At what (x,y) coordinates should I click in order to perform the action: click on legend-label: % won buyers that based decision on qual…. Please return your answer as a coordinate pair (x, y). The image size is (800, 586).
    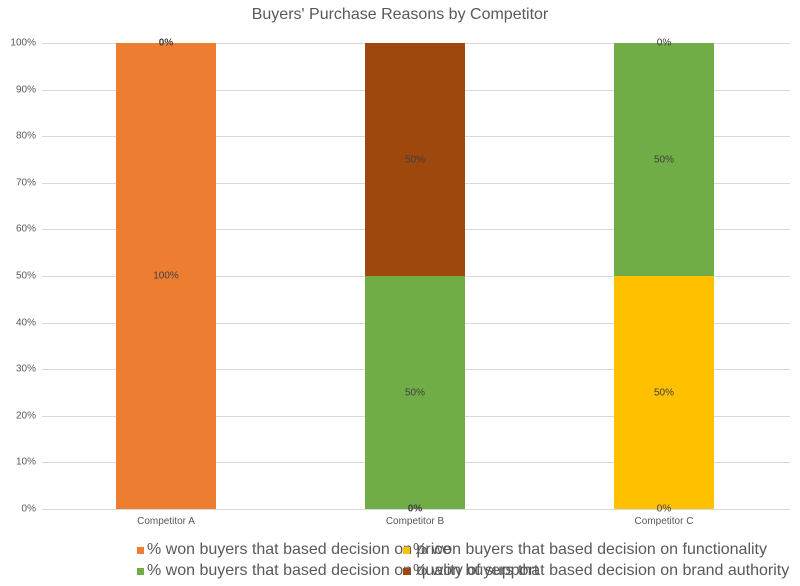
    Looking at the image, I should click on (343, 570).